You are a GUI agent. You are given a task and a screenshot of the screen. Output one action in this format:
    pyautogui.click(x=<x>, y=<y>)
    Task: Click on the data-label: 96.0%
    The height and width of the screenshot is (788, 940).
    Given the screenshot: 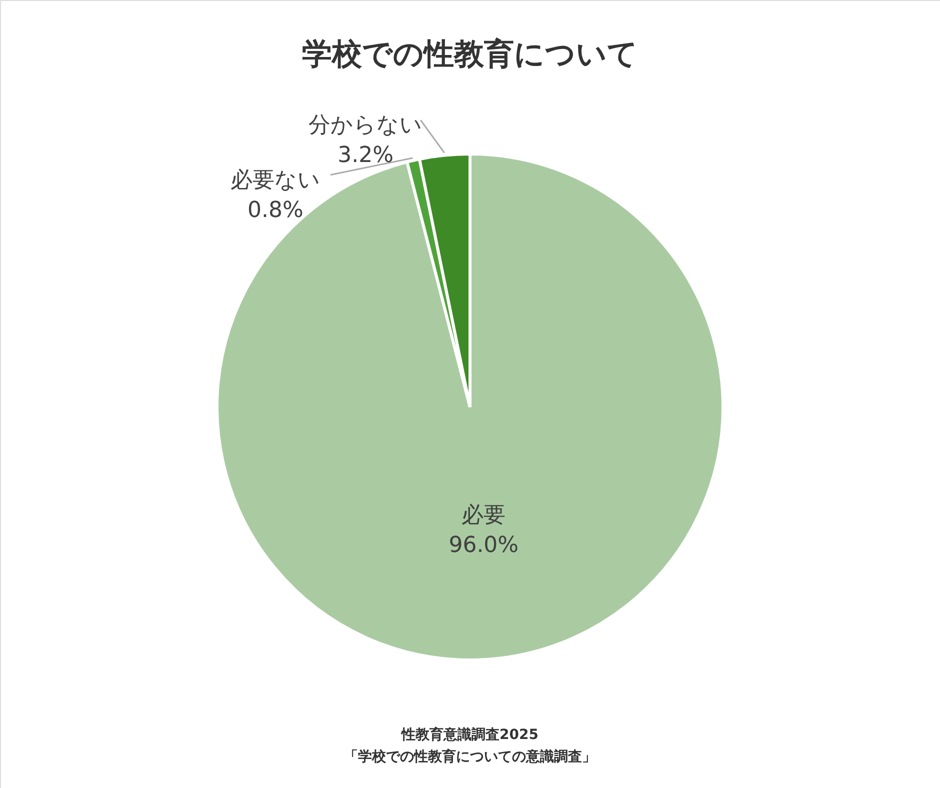 What is the action you would take?
    pyautogui.click(x=483, y=545)
    